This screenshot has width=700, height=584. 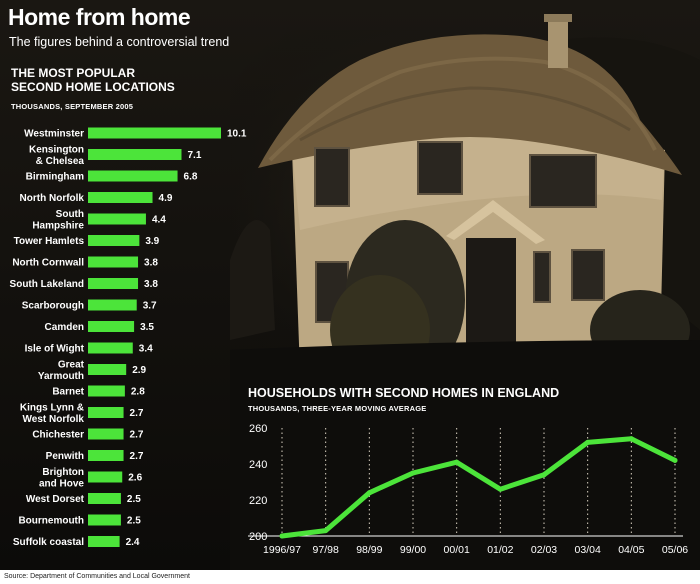 I want to click on x-tick-label: 1996/97, so click(x=282, y=550).